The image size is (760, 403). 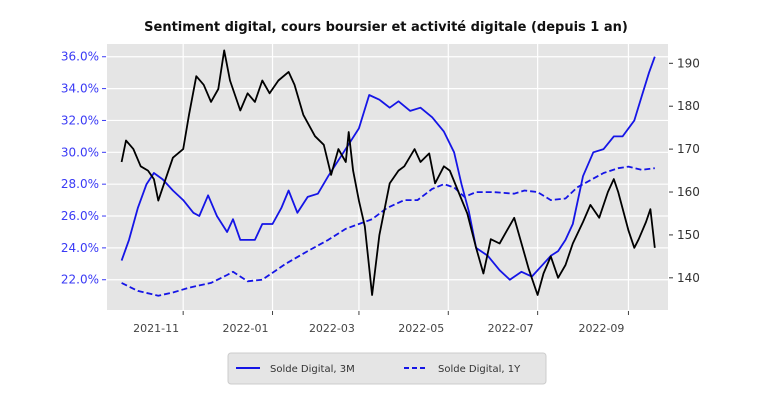 What do you see at coordinates (688, 149) in the screenshot?
I see `y-right-tick-label: 170` at bounding box center [688, 149].